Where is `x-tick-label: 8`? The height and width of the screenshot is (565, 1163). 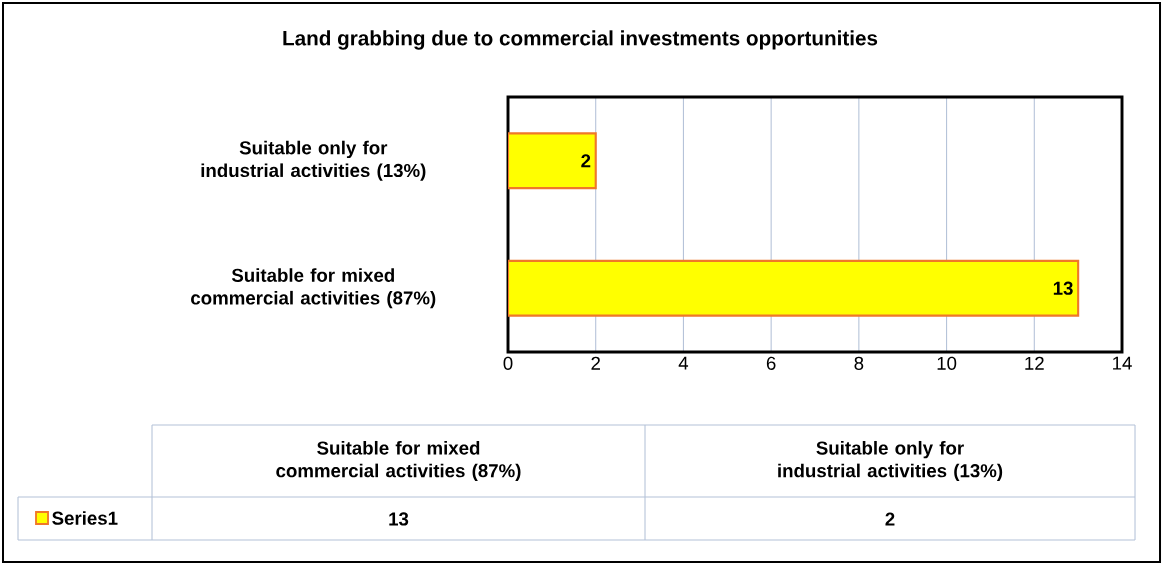
x-tick-label: 8 is located at coordinates (859, 363).